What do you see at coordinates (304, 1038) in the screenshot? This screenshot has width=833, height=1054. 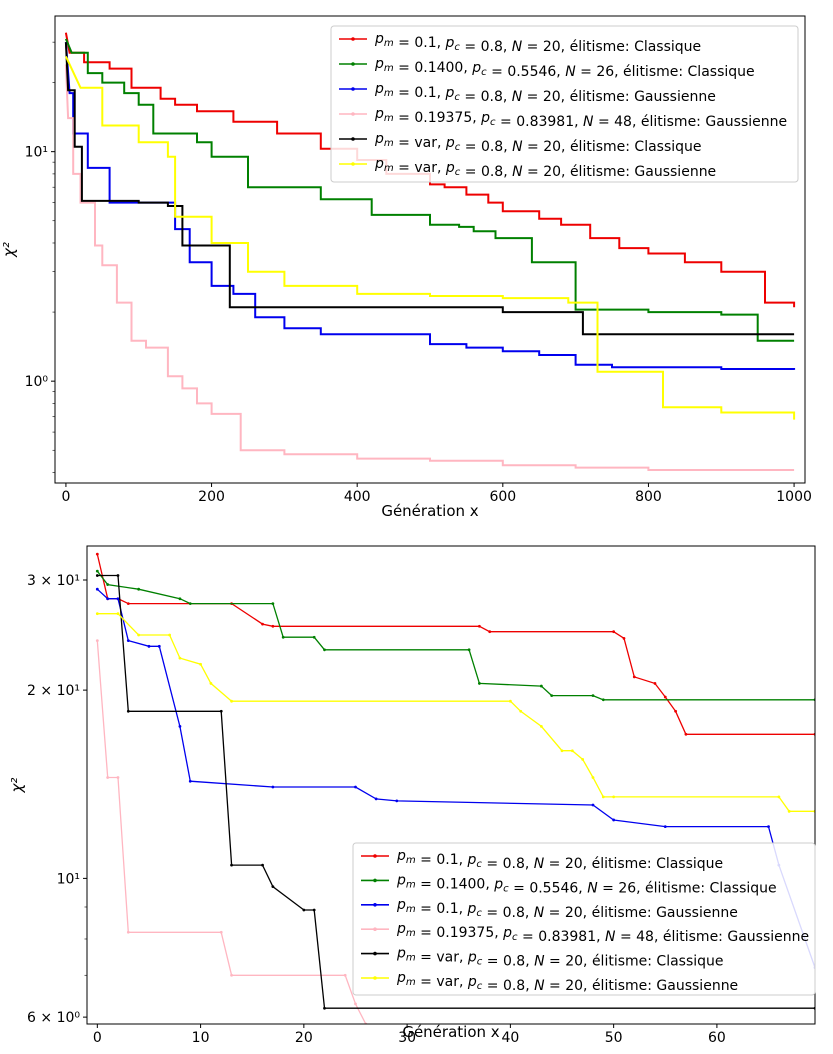 I see `x-tick-label: 20` at bounding box center [304, 1038].